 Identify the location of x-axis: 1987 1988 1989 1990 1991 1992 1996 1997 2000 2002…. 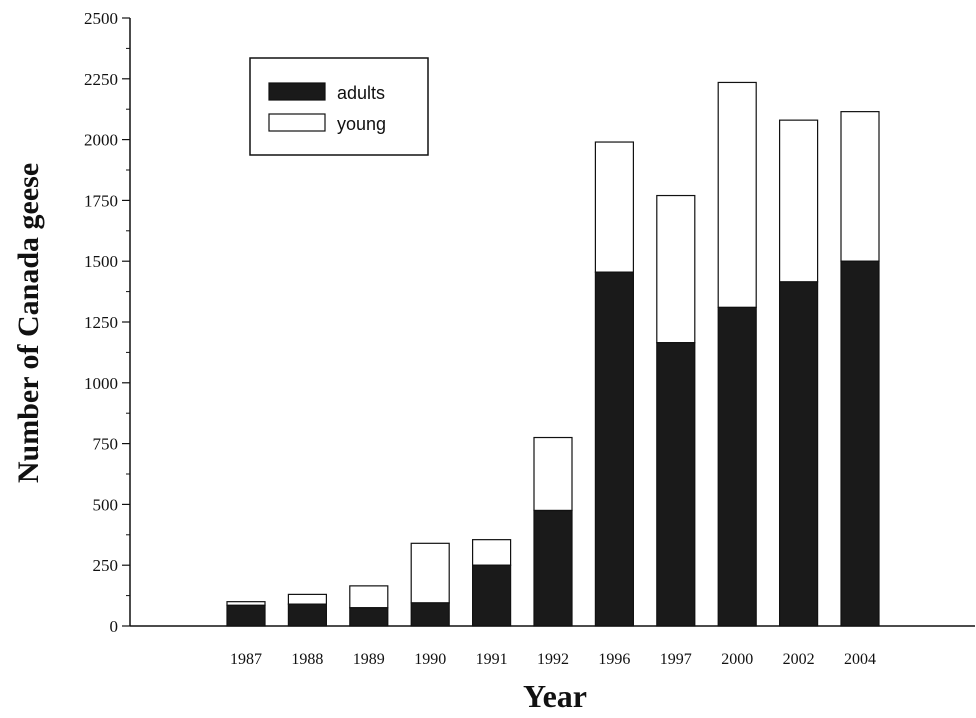
(552, 646).